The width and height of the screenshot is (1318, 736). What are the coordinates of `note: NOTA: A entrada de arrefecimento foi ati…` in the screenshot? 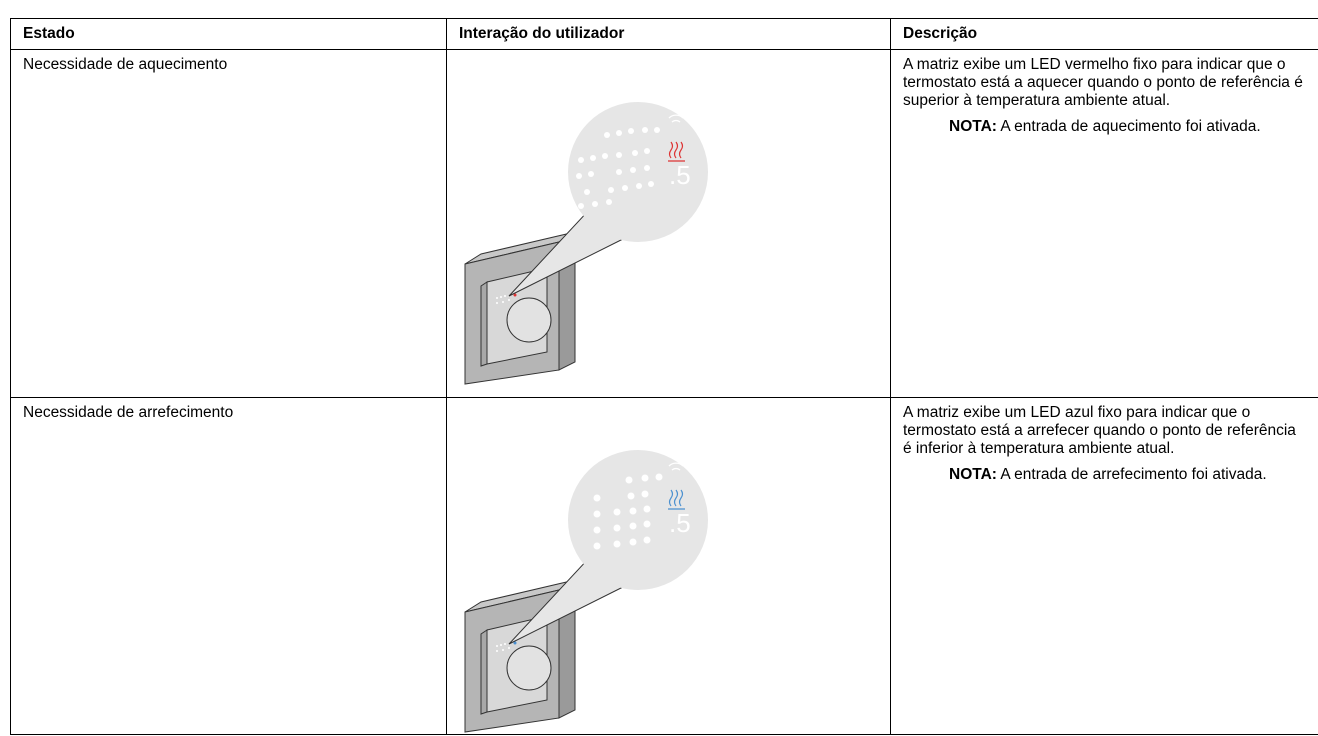 It's located at (1127, 475).